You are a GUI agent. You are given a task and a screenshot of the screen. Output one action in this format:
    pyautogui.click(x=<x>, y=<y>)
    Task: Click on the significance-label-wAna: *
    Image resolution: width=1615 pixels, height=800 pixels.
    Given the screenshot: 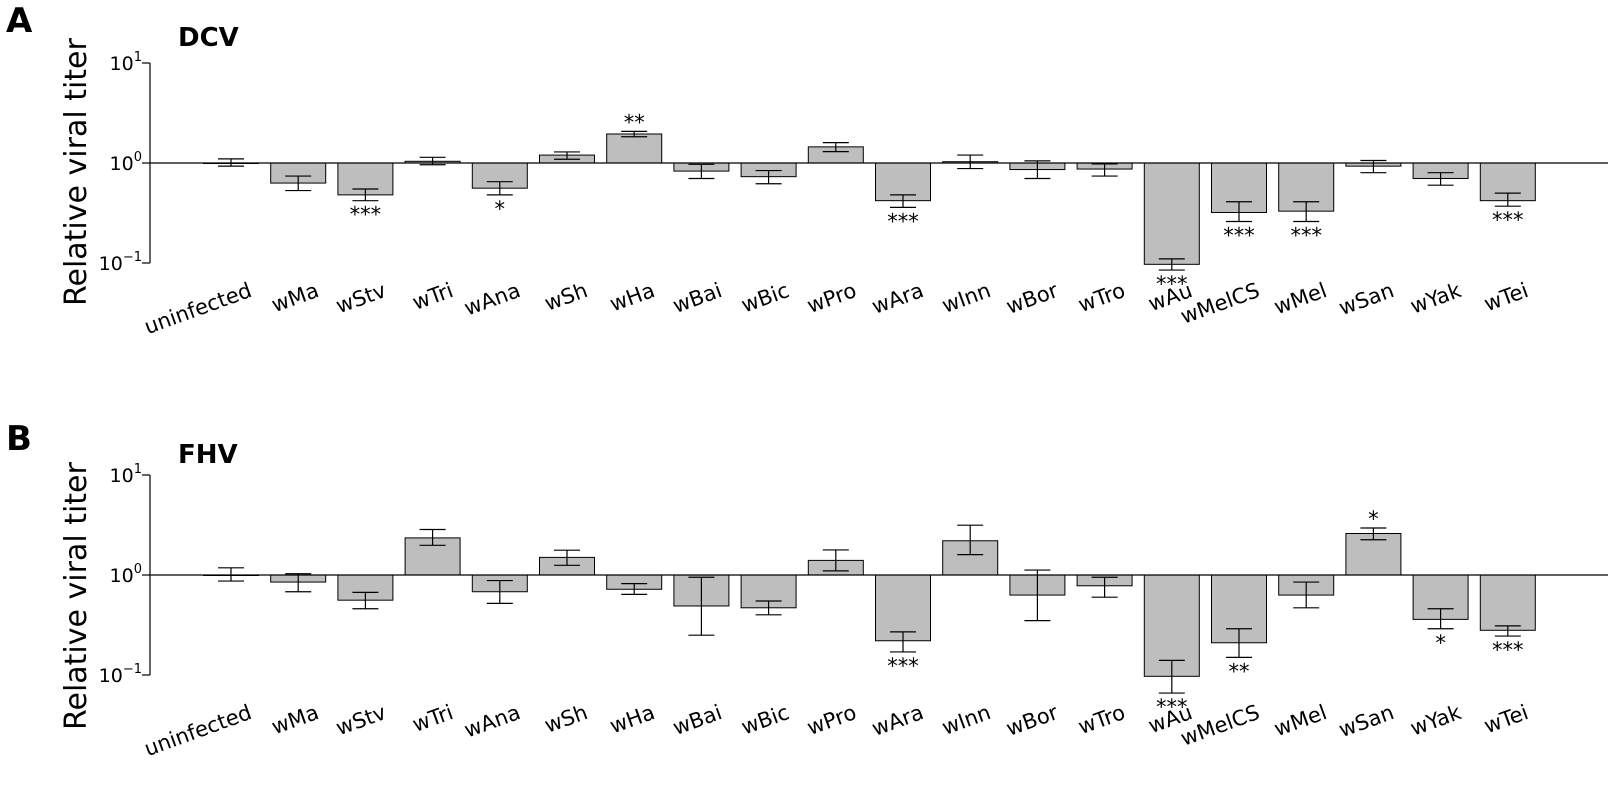 What is the action you would take?
    pyautogui.click(x=500, y=209)
    